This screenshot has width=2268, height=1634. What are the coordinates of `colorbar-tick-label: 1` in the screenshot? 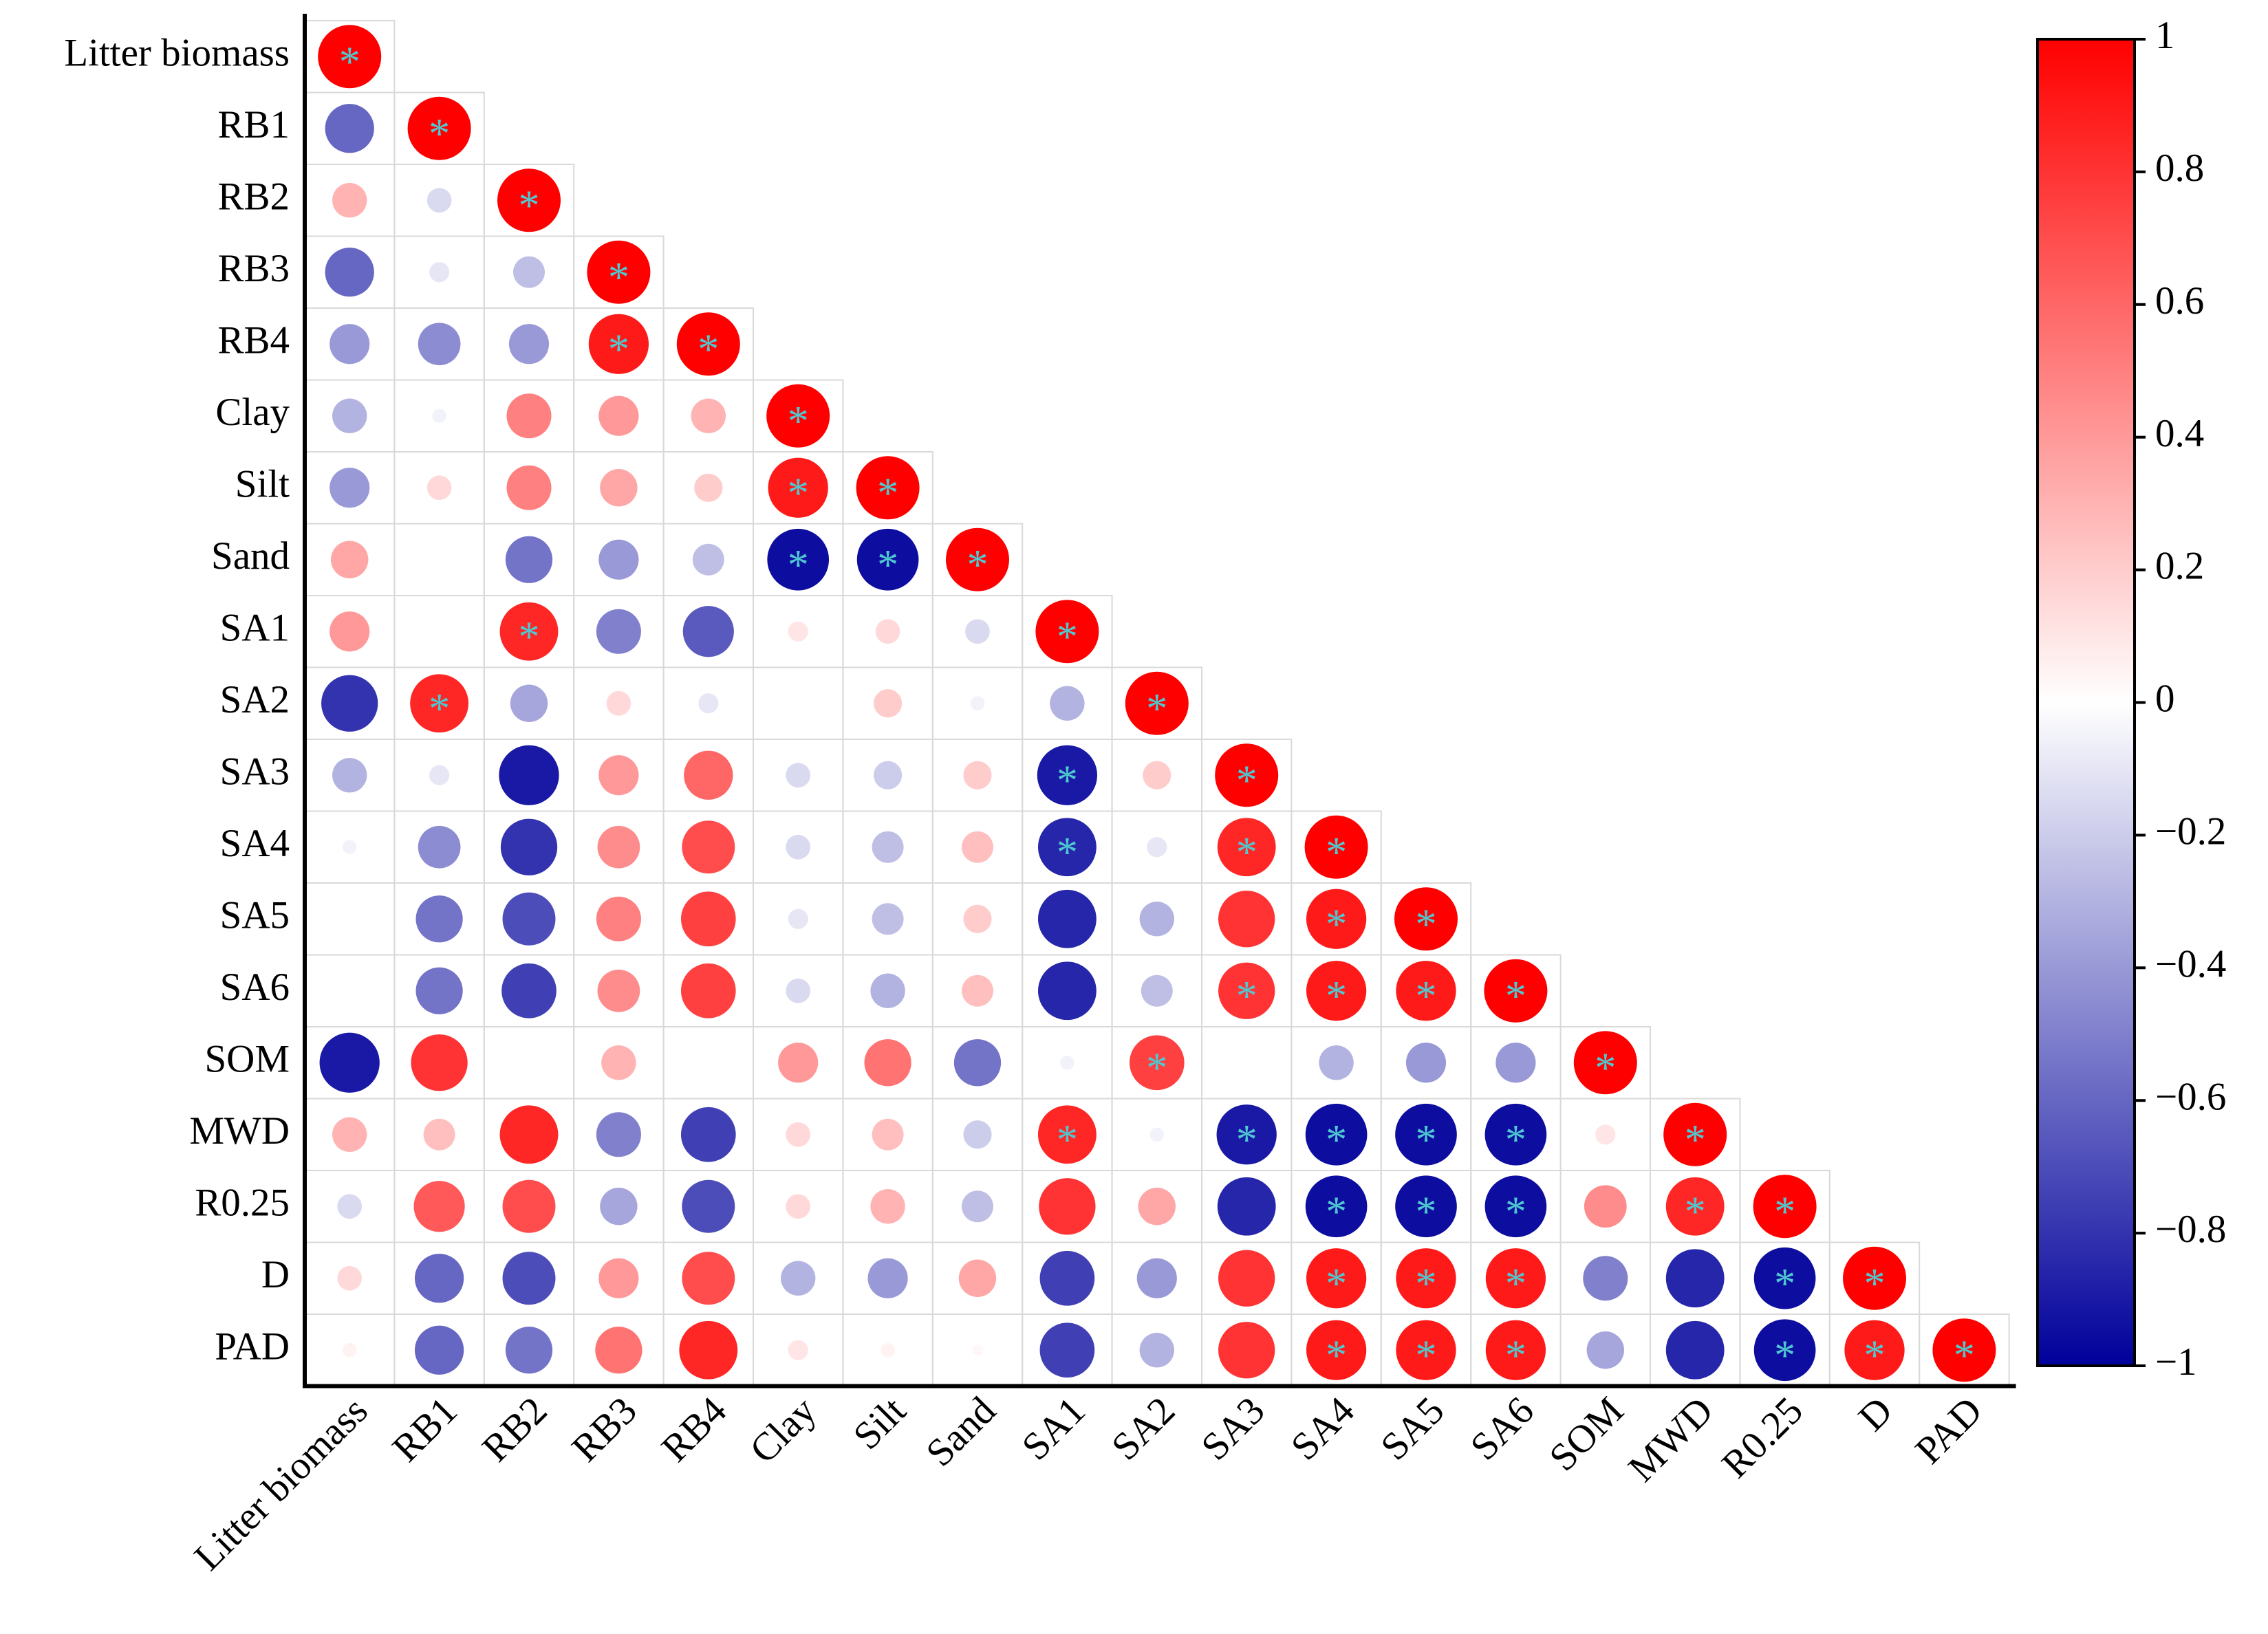 It's located at (2165, 36).